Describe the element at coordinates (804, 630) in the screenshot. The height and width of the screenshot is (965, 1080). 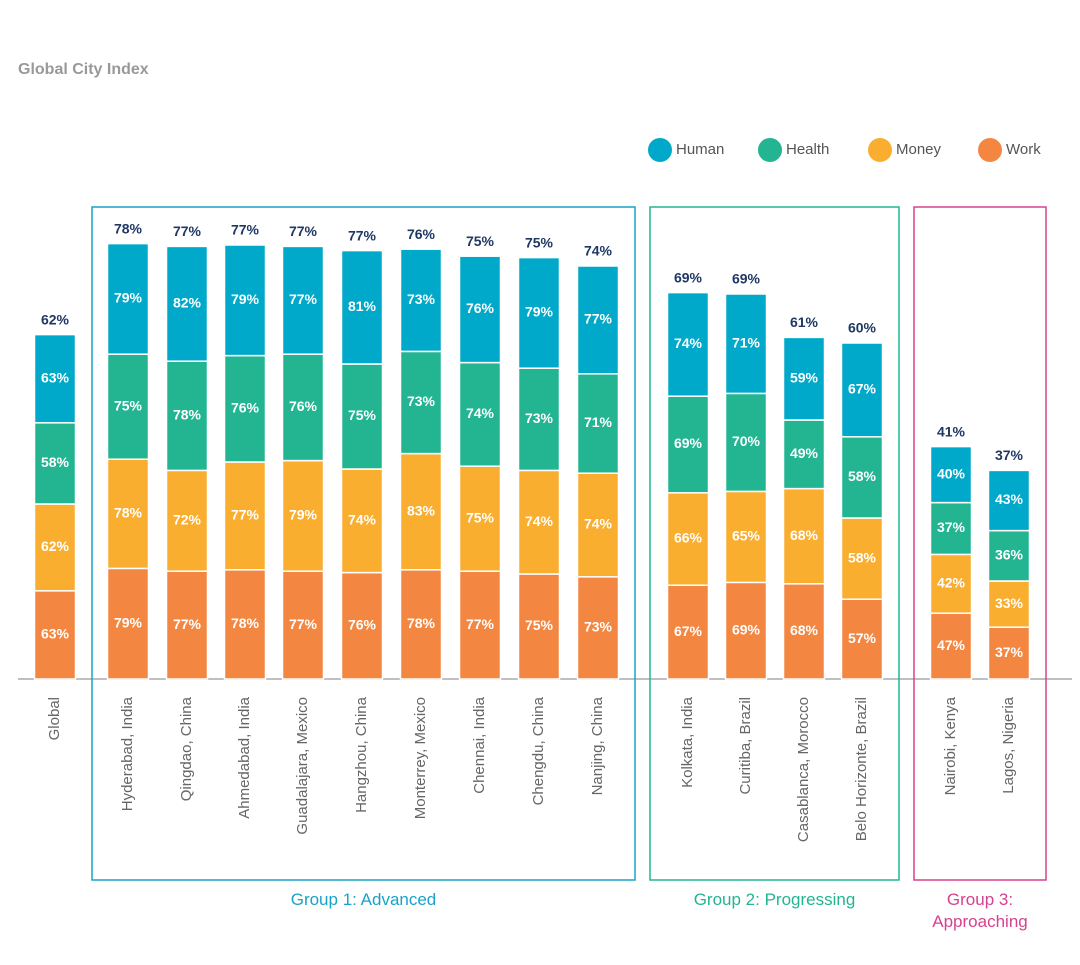
I see `segment-label: 68%` at that location.